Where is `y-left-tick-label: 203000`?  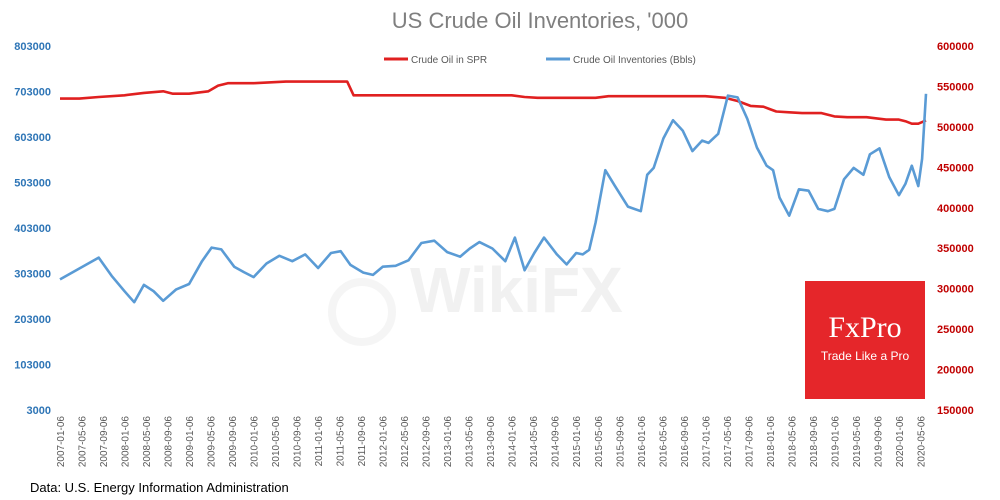 y-left-tick-label: 203000 is located at coordinates (32, 320).